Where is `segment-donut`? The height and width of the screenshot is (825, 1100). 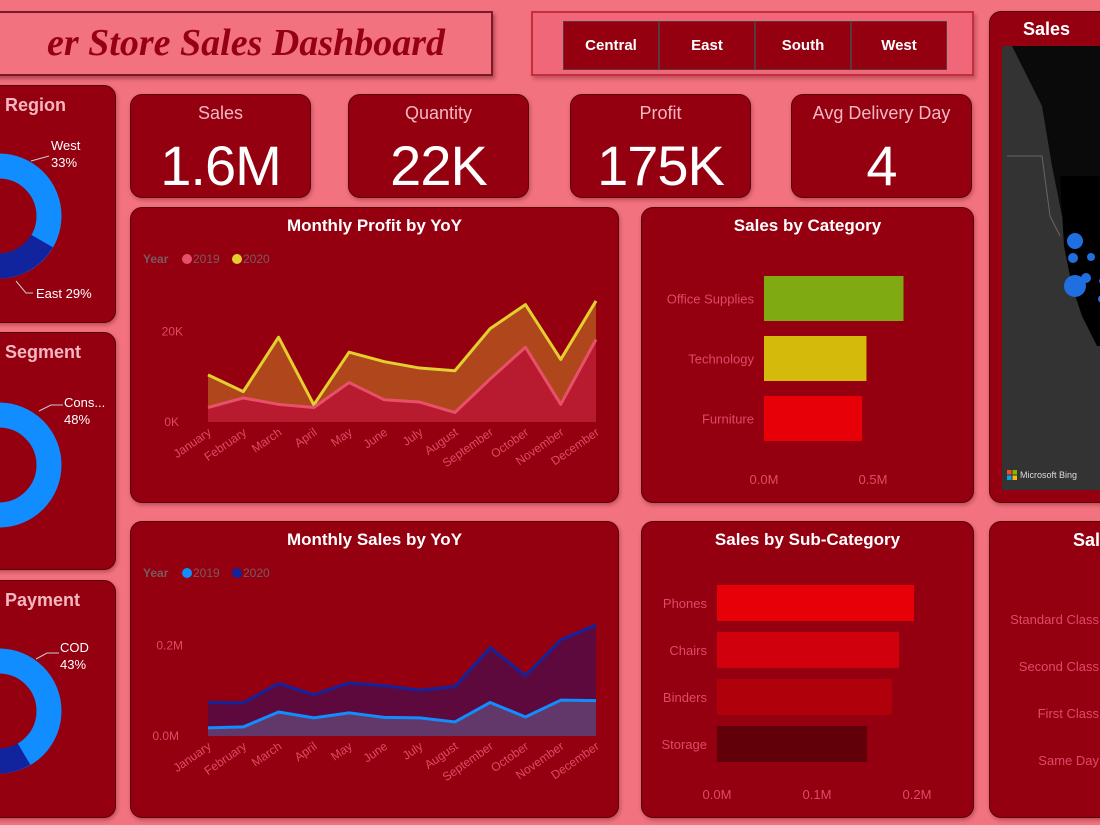
segment-donut is located at coordinates (58, 451).